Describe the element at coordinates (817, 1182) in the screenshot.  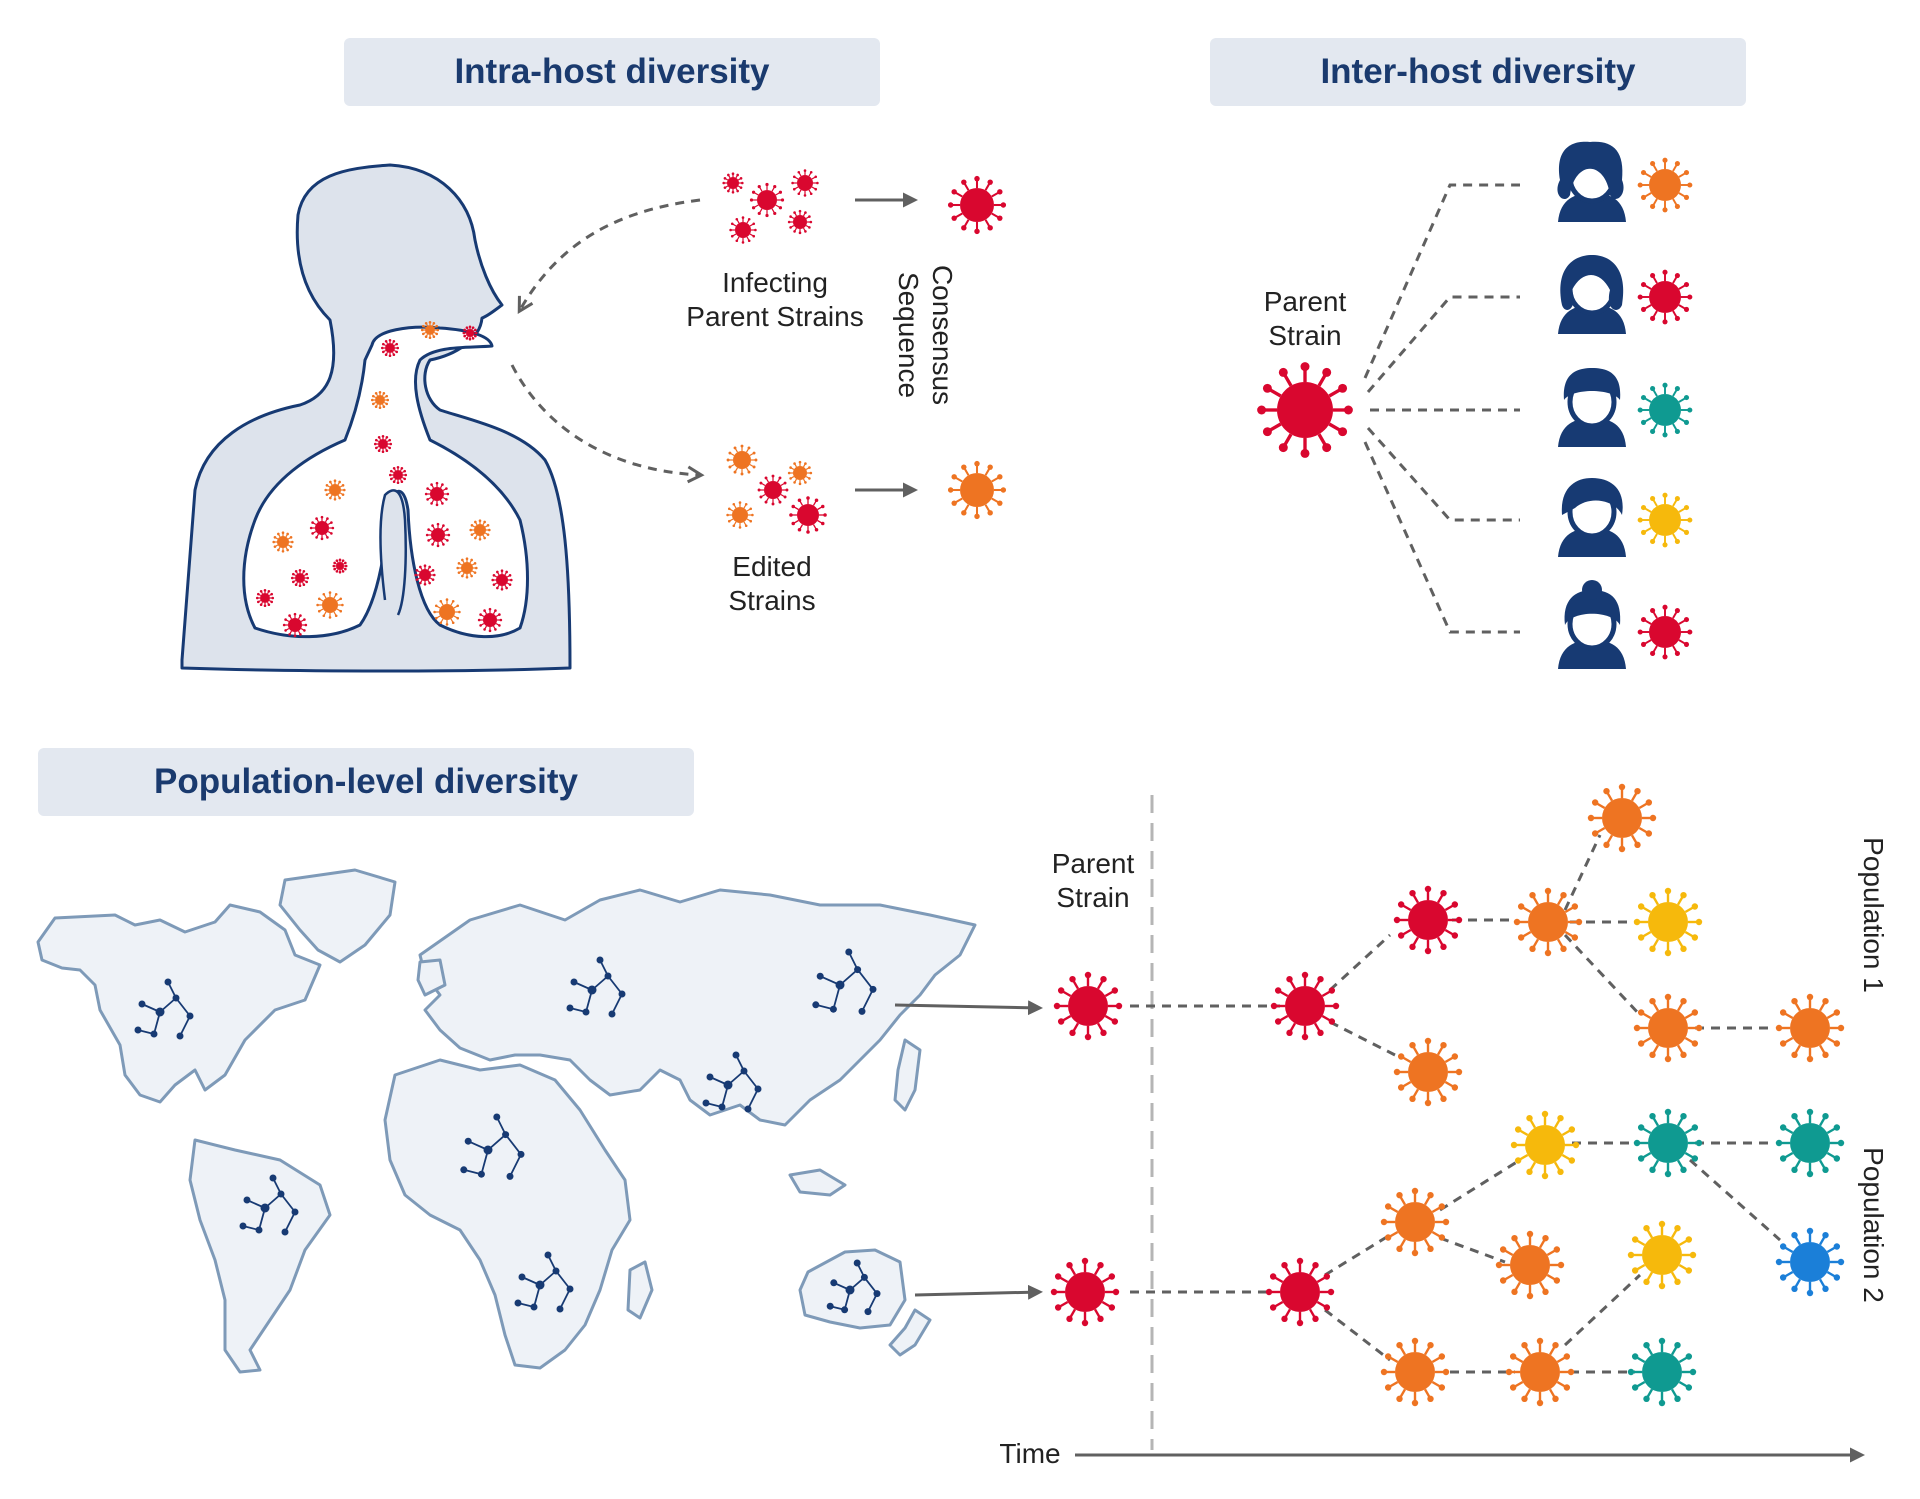
I see `indonesia-island` at that location.